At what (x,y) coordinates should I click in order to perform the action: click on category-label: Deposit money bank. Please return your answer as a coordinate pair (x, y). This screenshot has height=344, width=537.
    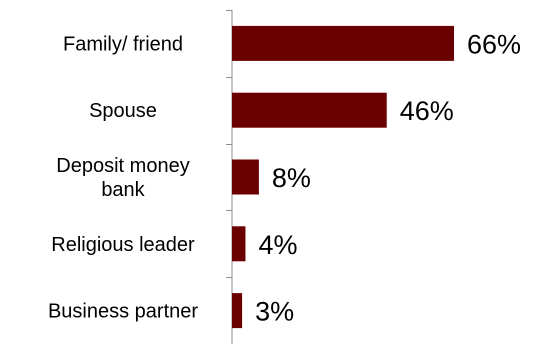
    Looking at the image, I should click on (122, 178).